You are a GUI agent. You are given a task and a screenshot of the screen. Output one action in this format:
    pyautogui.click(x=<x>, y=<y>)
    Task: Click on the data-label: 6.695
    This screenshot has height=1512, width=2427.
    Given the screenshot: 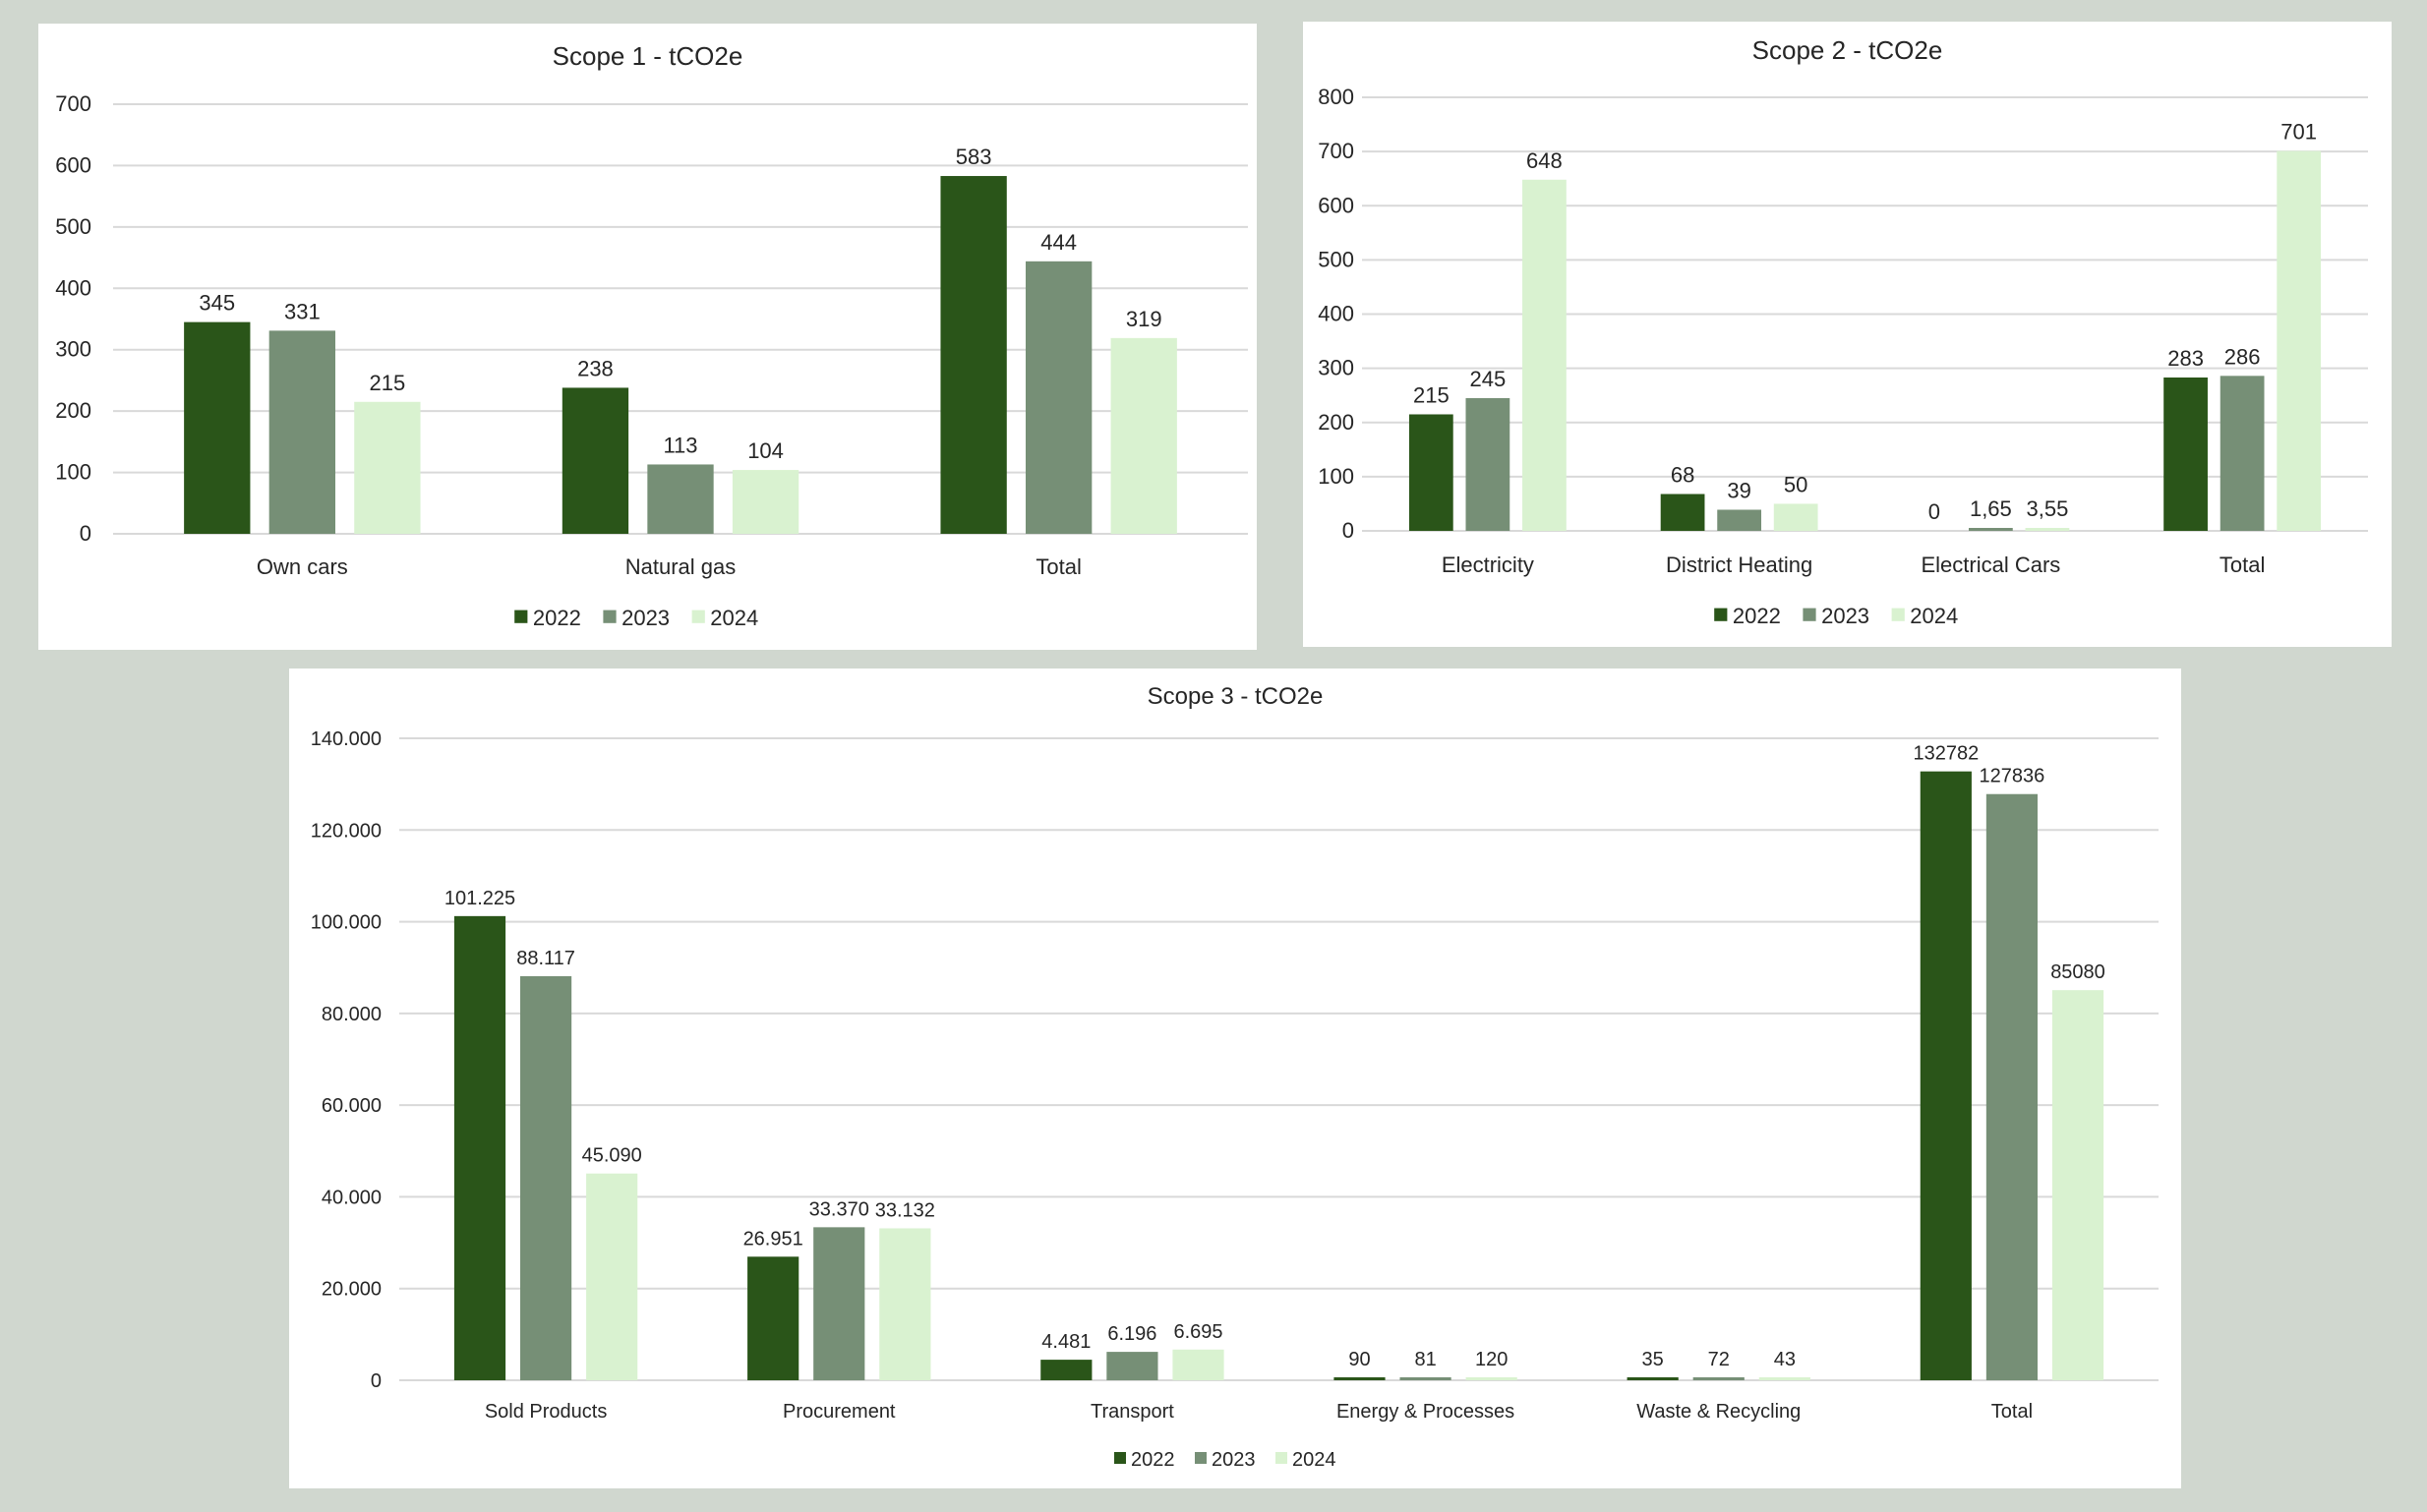 What is the action you would take?
    pyautogui.click(x=1197, y=1332)
    